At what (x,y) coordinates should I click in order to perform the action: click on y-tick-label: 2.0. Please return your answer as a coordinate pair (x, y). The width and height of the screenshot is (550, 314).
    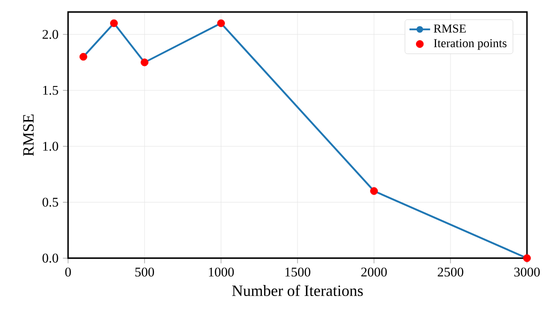
    Looking at the image, I should click on (50, 34).